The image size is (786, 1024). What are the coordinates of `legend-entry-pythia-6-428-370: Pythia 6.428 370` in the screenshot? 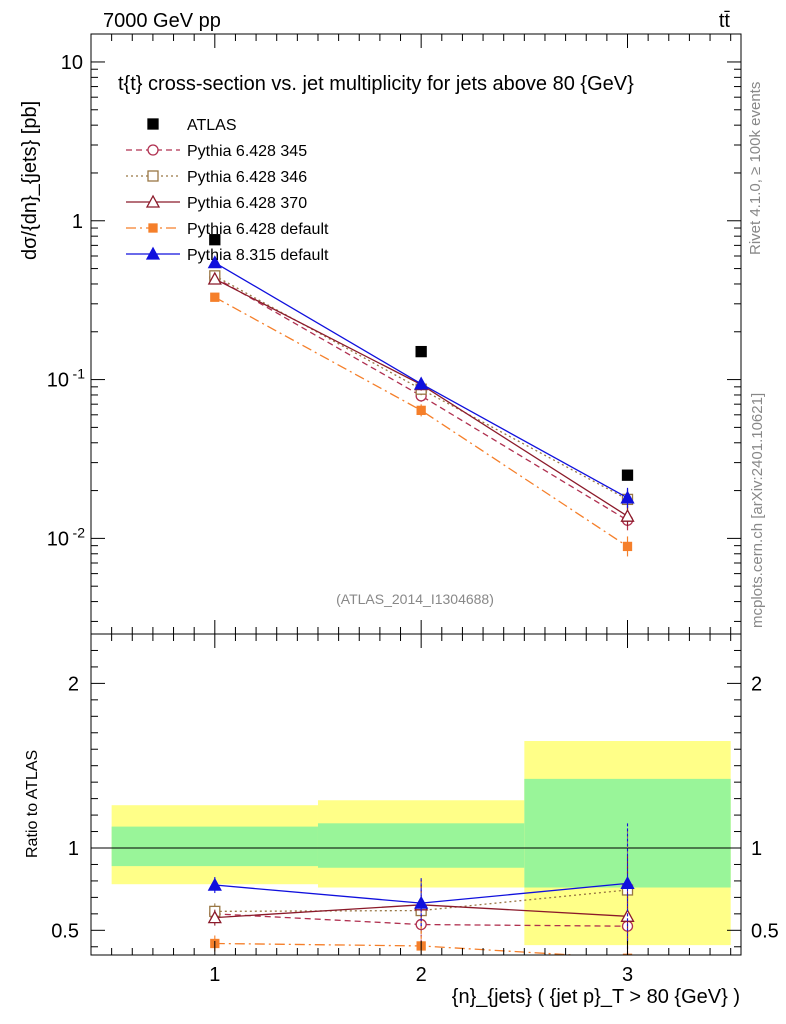 It's located at (216, 203).